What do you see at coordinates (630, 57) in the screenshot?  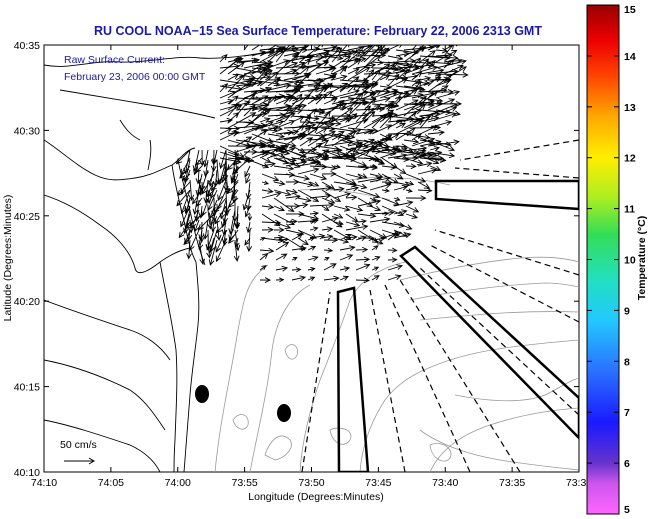 I see `colorbar-tick-label: 14` at bounding box center [630, 57].